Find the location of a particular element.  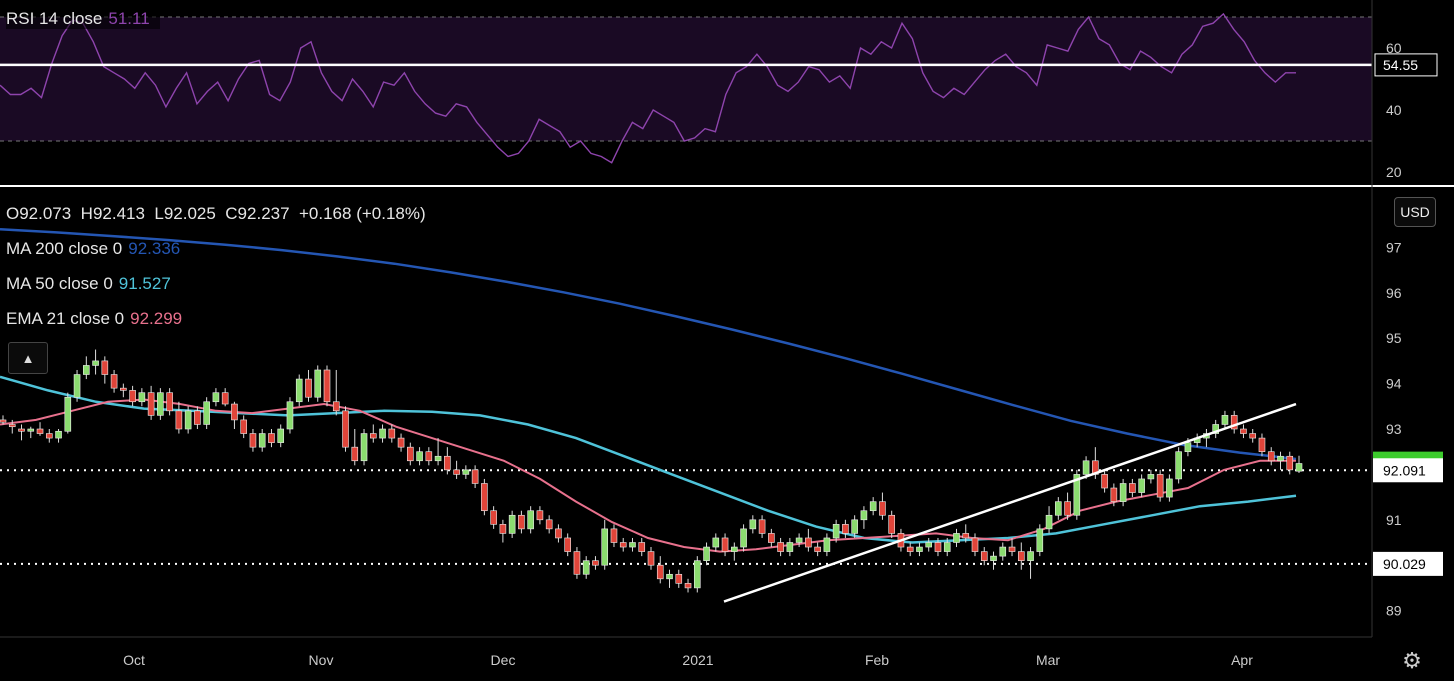

rsi-level-label: 54.55 is located at coordinates (1400, 65).